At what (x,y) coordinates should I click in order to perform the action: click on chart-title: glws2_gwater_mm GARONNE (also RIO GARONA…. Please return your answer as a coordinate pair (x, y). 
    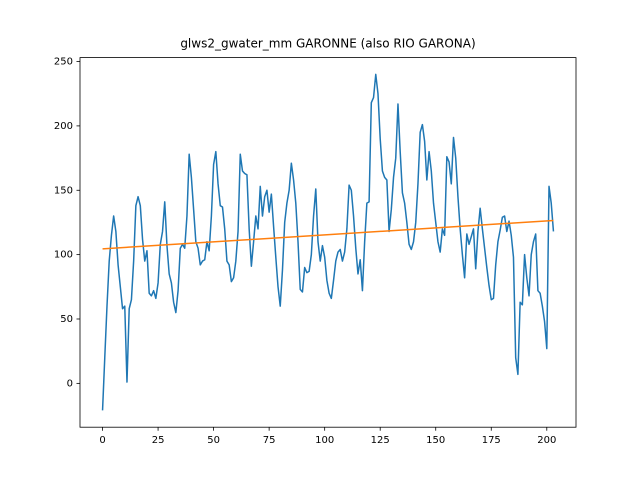
    Looking at the image, I should click on (327, 44).